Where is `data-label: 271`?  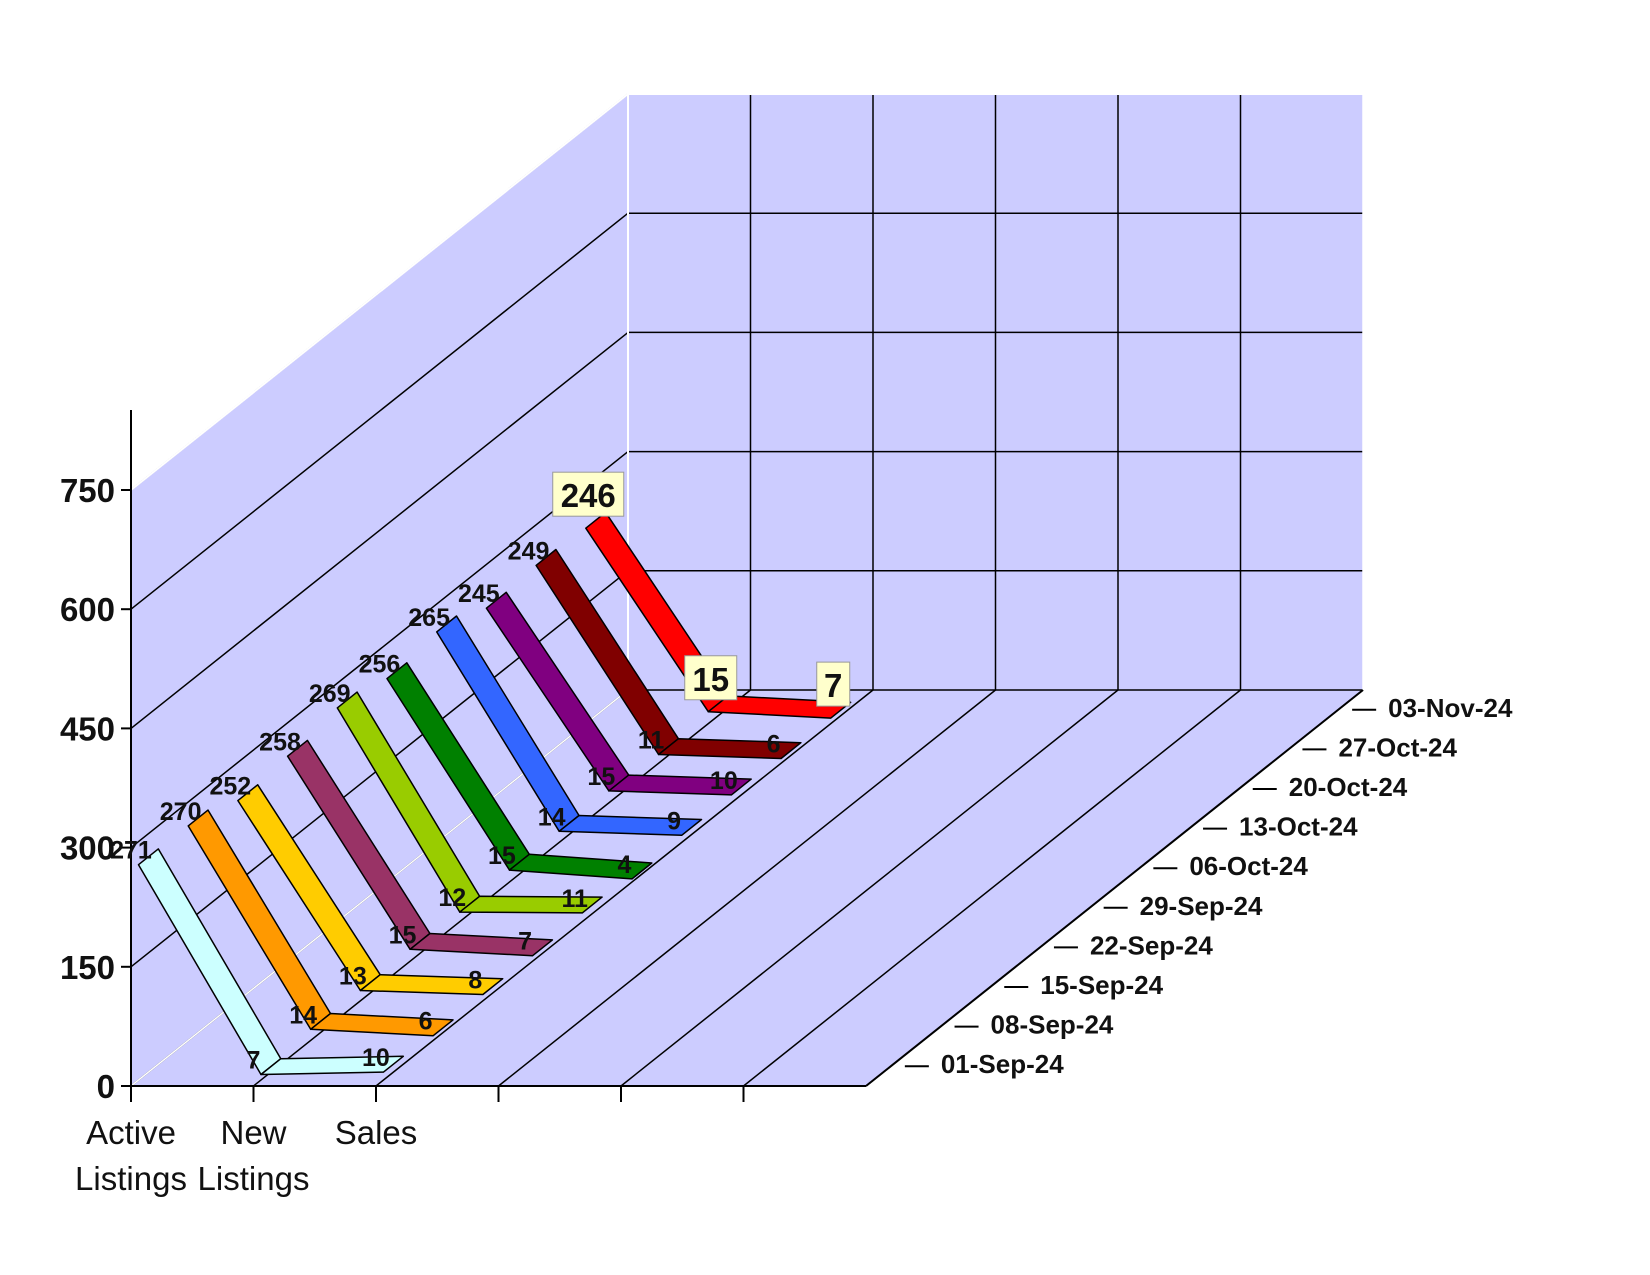
data-label: 271 is located at coordinates (131, 851).